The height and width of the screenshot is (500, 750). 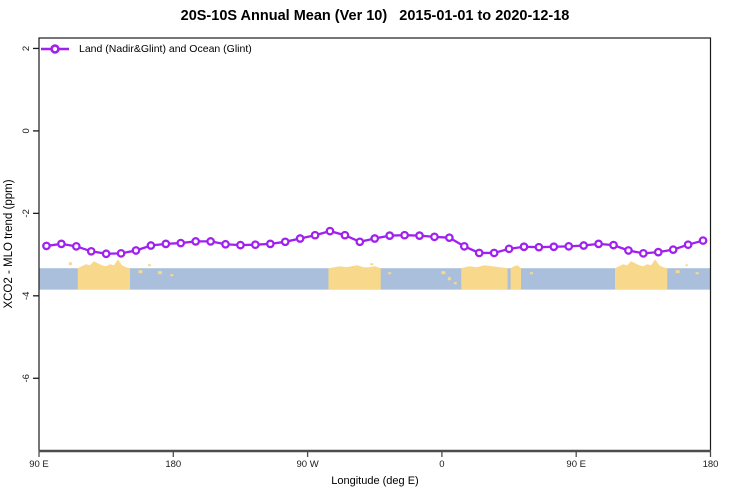 What do you see at coordinates (441, 464) in the screenshot?
I see `x-tick-label: 0` at bounding box center [441, 464].